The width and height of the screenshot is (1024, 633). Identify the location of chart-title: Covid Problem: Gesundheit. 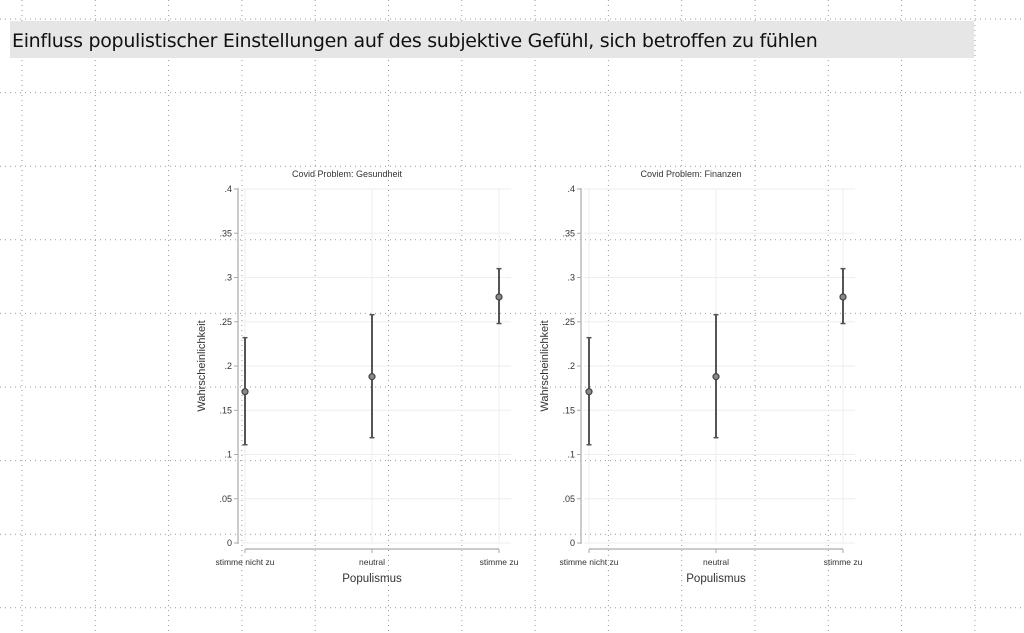
(347, 174).